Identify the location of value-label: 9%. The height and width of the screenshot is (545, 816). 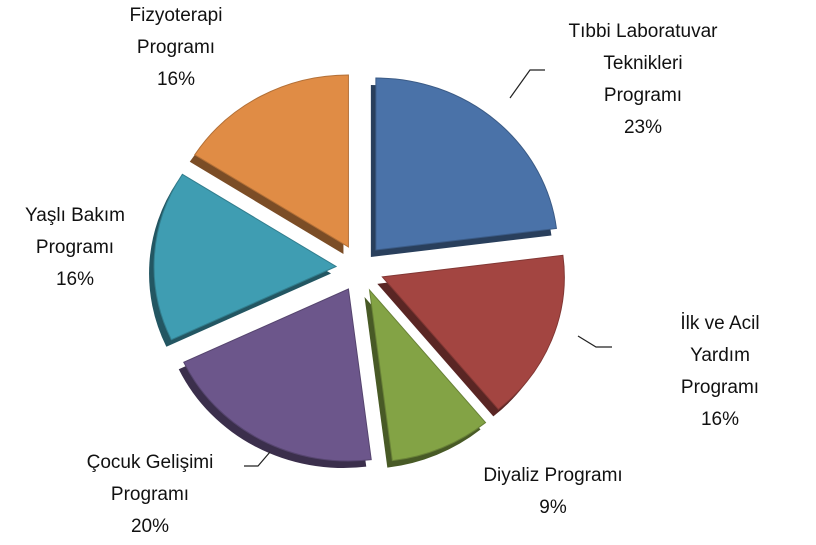
(553, 507).